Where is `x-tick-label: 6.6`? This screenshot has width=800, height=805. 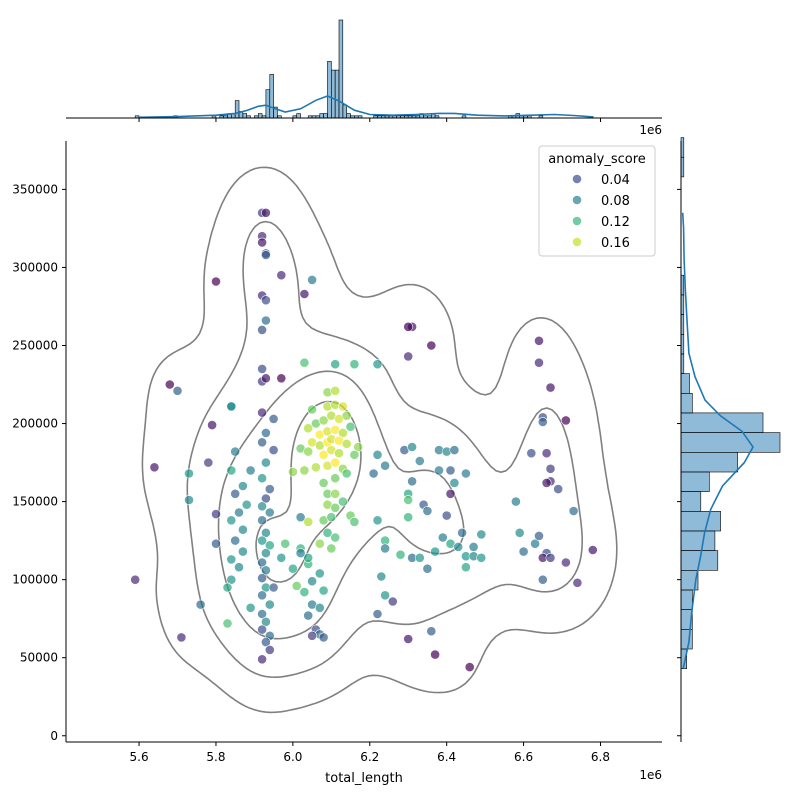
x-tick-label: 6.6 is located at coordinates (523, 757).